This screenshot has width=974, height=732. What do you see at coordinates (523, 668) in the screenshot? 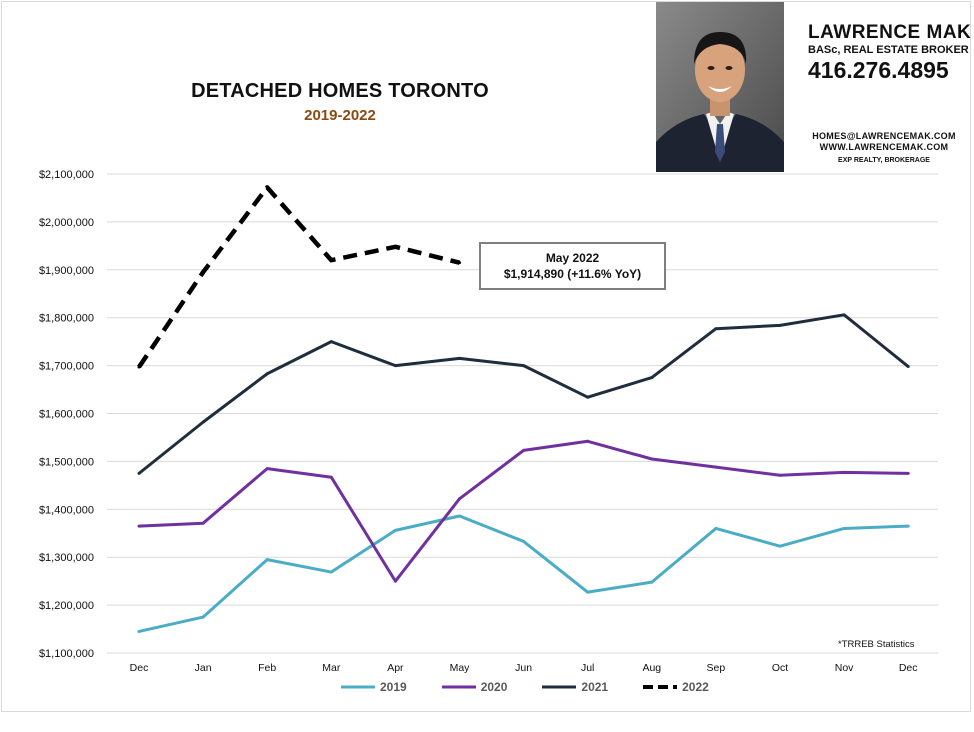
I see `x-tick-label: Jun` at bounding box center [523, 668].